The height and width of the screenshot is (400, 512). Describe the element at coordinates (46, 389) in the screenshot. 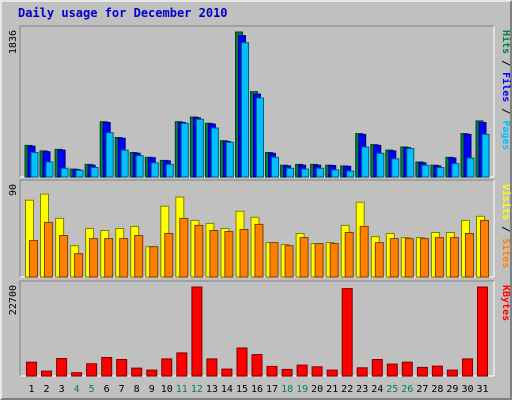

I see `x-tick-label: 2` at that location.